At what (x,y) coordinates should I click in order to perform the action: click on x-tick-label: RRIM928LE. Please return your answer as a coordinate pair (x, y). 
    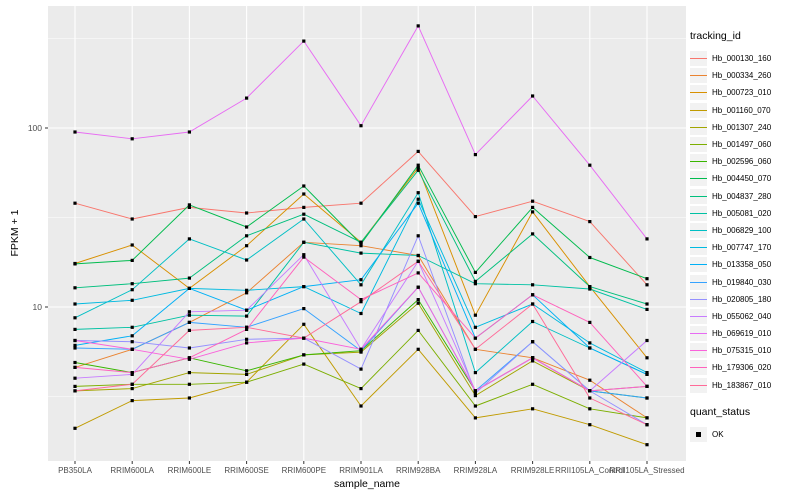
    Looking at the image, I should click on (533, 470).